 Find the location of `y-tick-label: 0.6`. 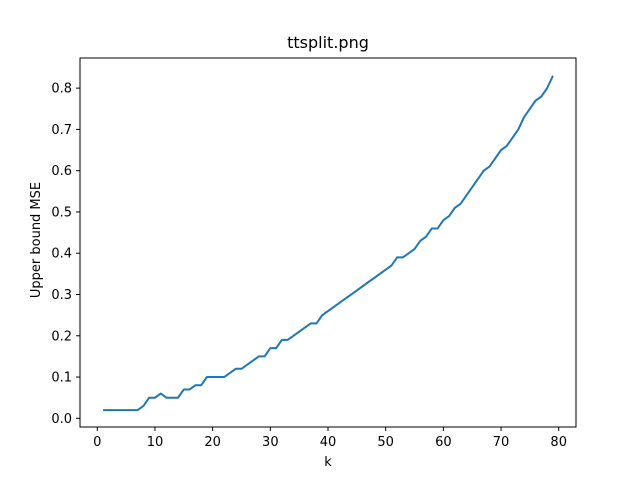

y-tick-label: 0.6 is located at coordinates (61, 171).